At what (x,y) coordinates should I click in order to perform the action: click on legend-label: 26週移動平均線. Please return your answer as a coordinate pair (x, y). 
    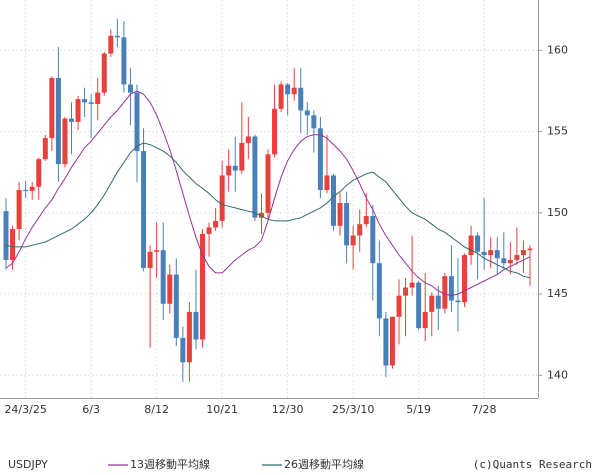
    Looking at the image, I should click on (324, 464).